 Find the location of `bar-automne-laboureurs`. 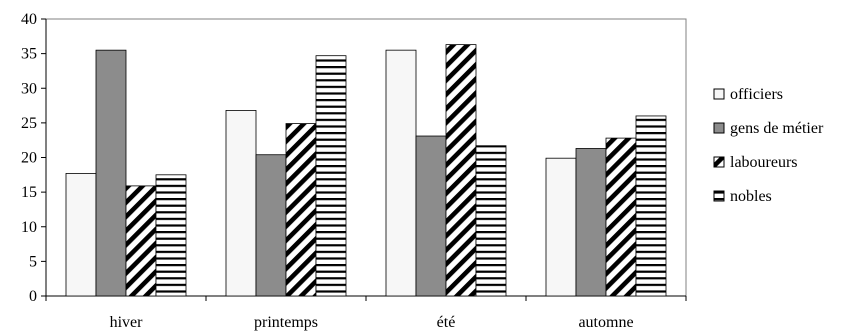

bar-automne-laboureurs is located at coordinates (621, 217).